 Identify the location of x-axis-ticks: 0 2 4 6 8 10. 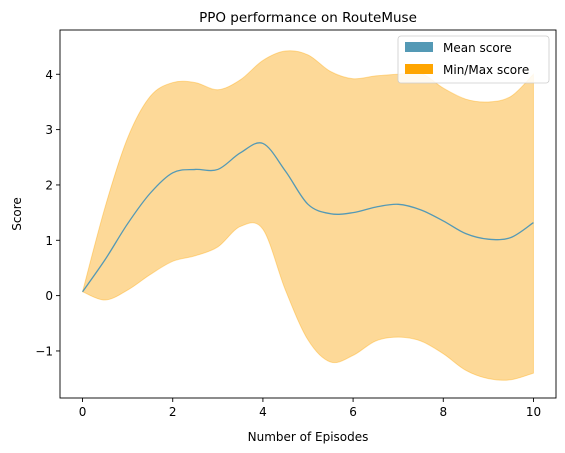
(310, 408).